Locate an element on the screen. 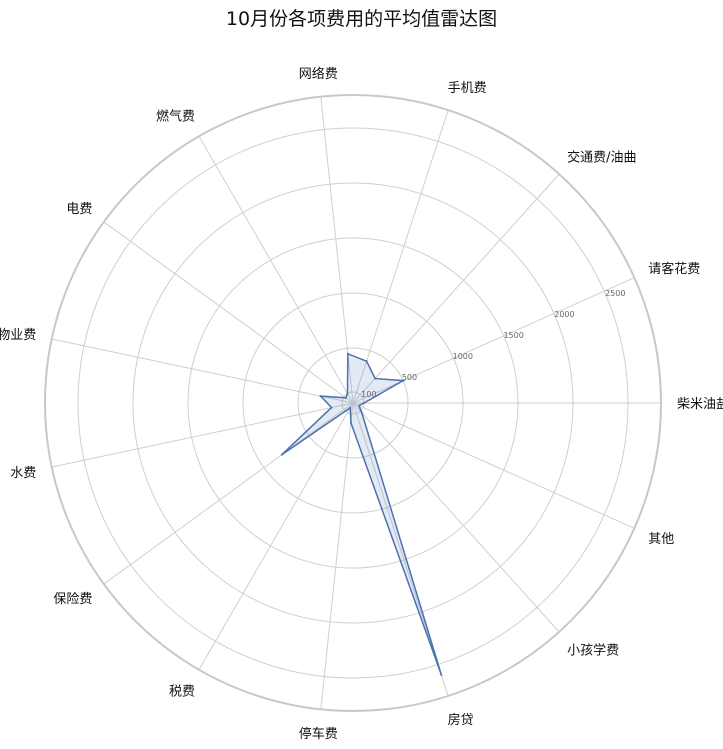 This screenshot has width=723, height=749. category-label: 水费 is located at coordinates (23, 473).